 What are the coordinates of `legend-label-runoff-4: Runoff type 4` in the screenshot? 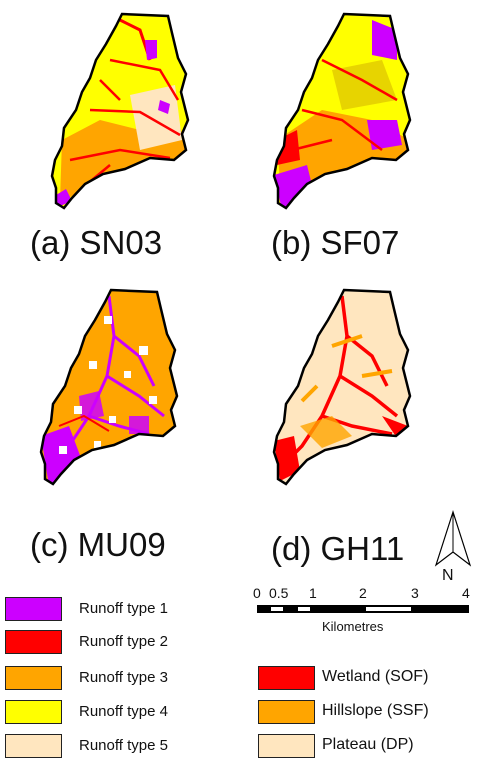 It's located at (123, 711).